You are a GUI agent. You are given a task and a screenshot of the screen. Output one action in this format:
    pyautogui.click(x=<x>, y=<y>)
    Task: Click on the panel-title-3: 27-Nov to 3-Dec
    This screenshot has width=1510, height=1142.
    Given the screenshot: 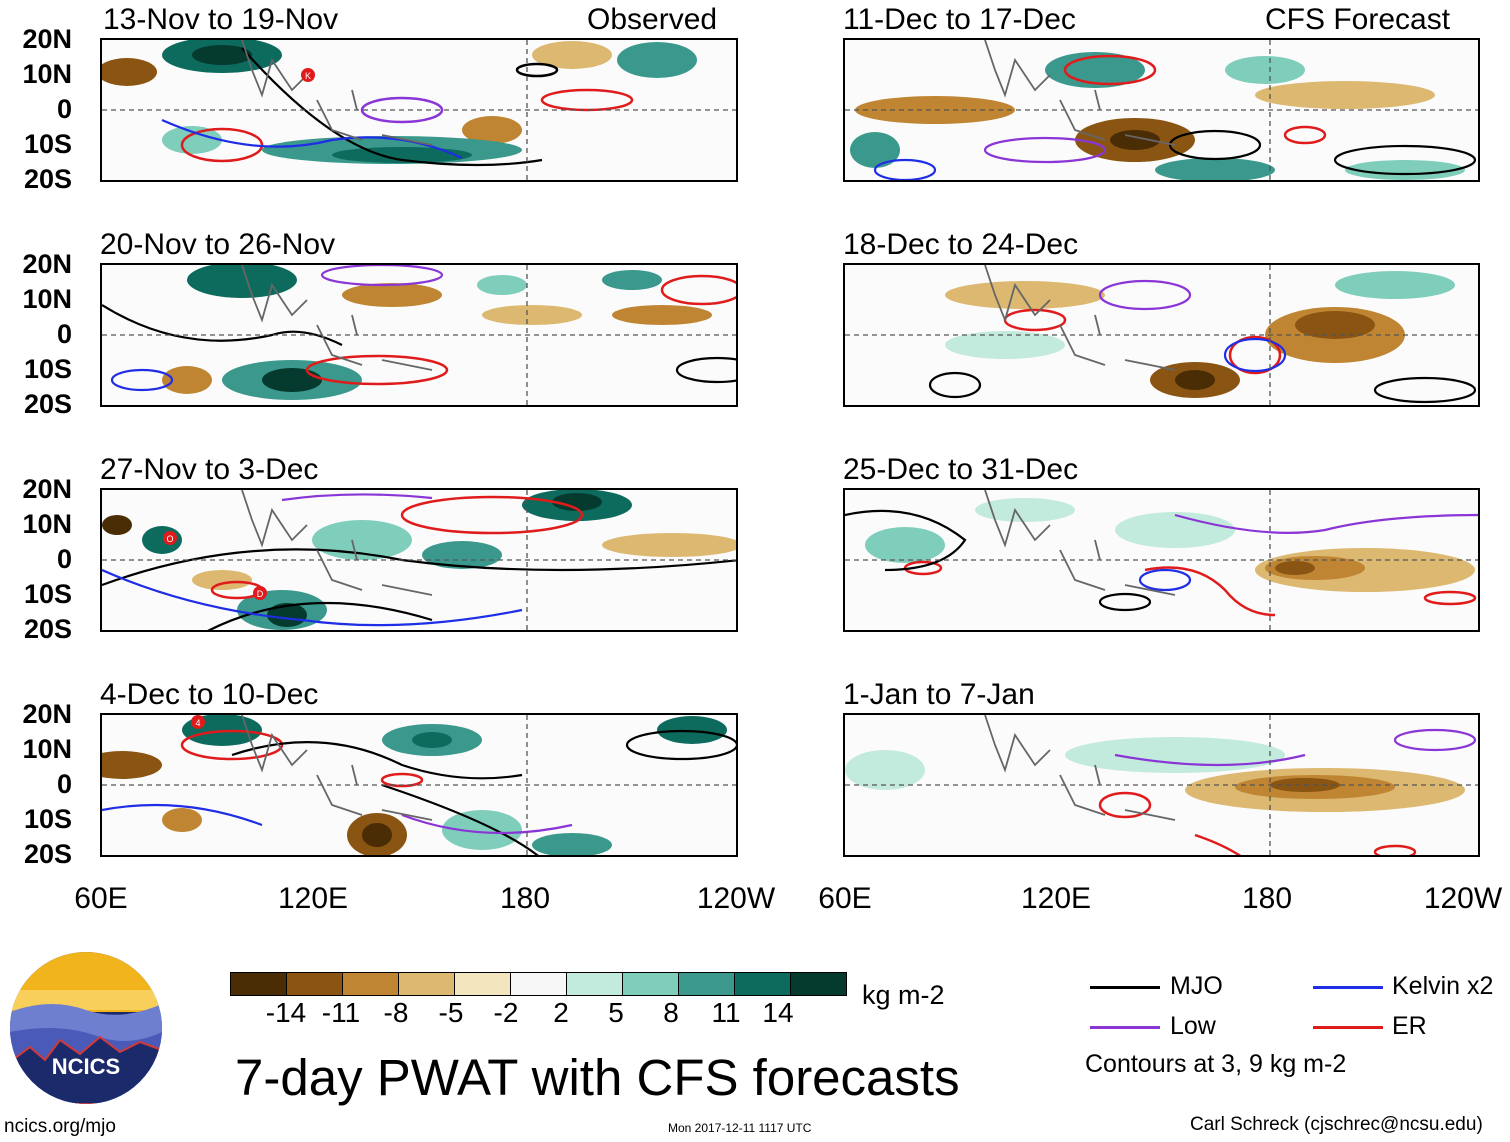 What is the action you would take?
    pyautogui.click(x=209, y=469)
    